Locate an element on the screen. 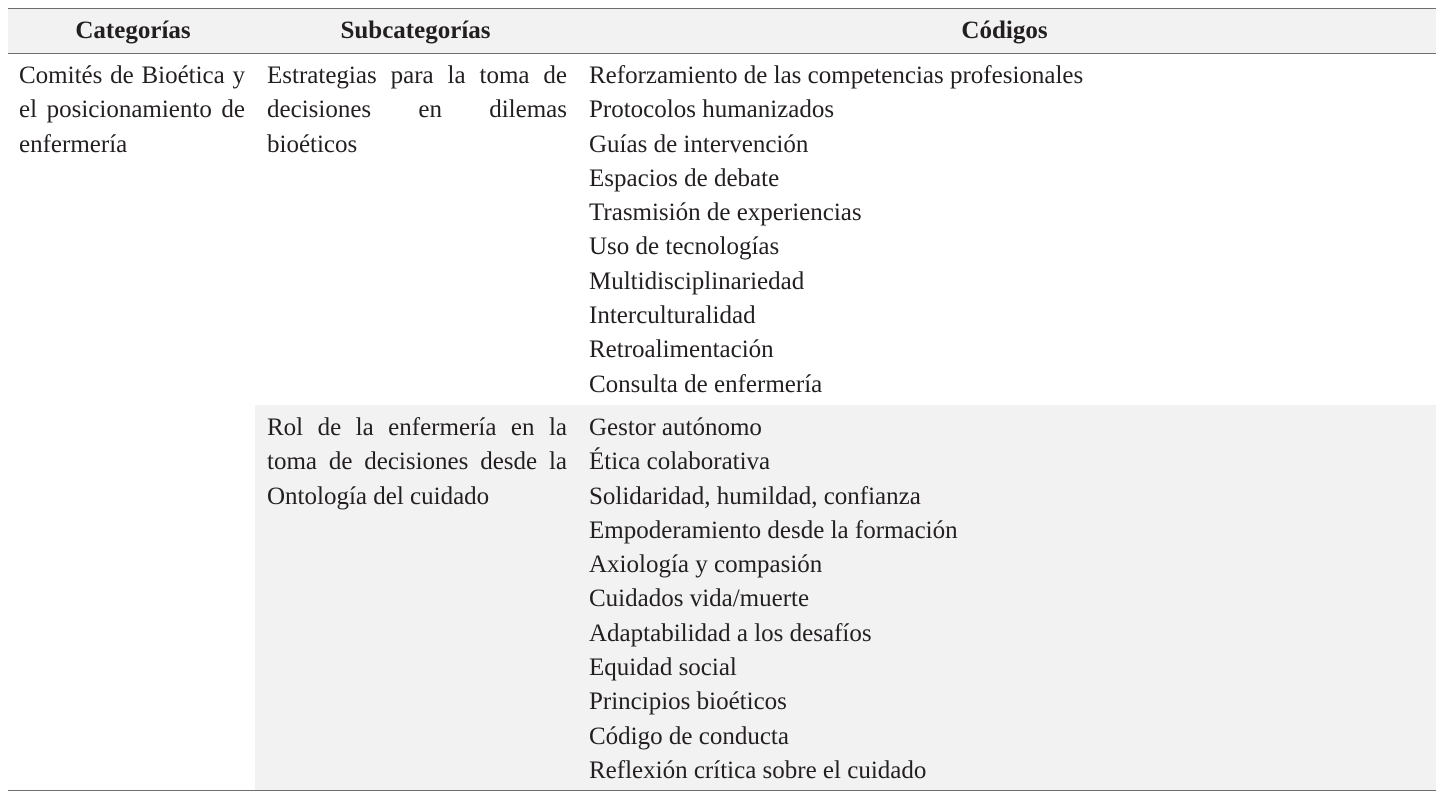  codigo-item: Cuidados vida/muerte is located at coordinates (699, 599).